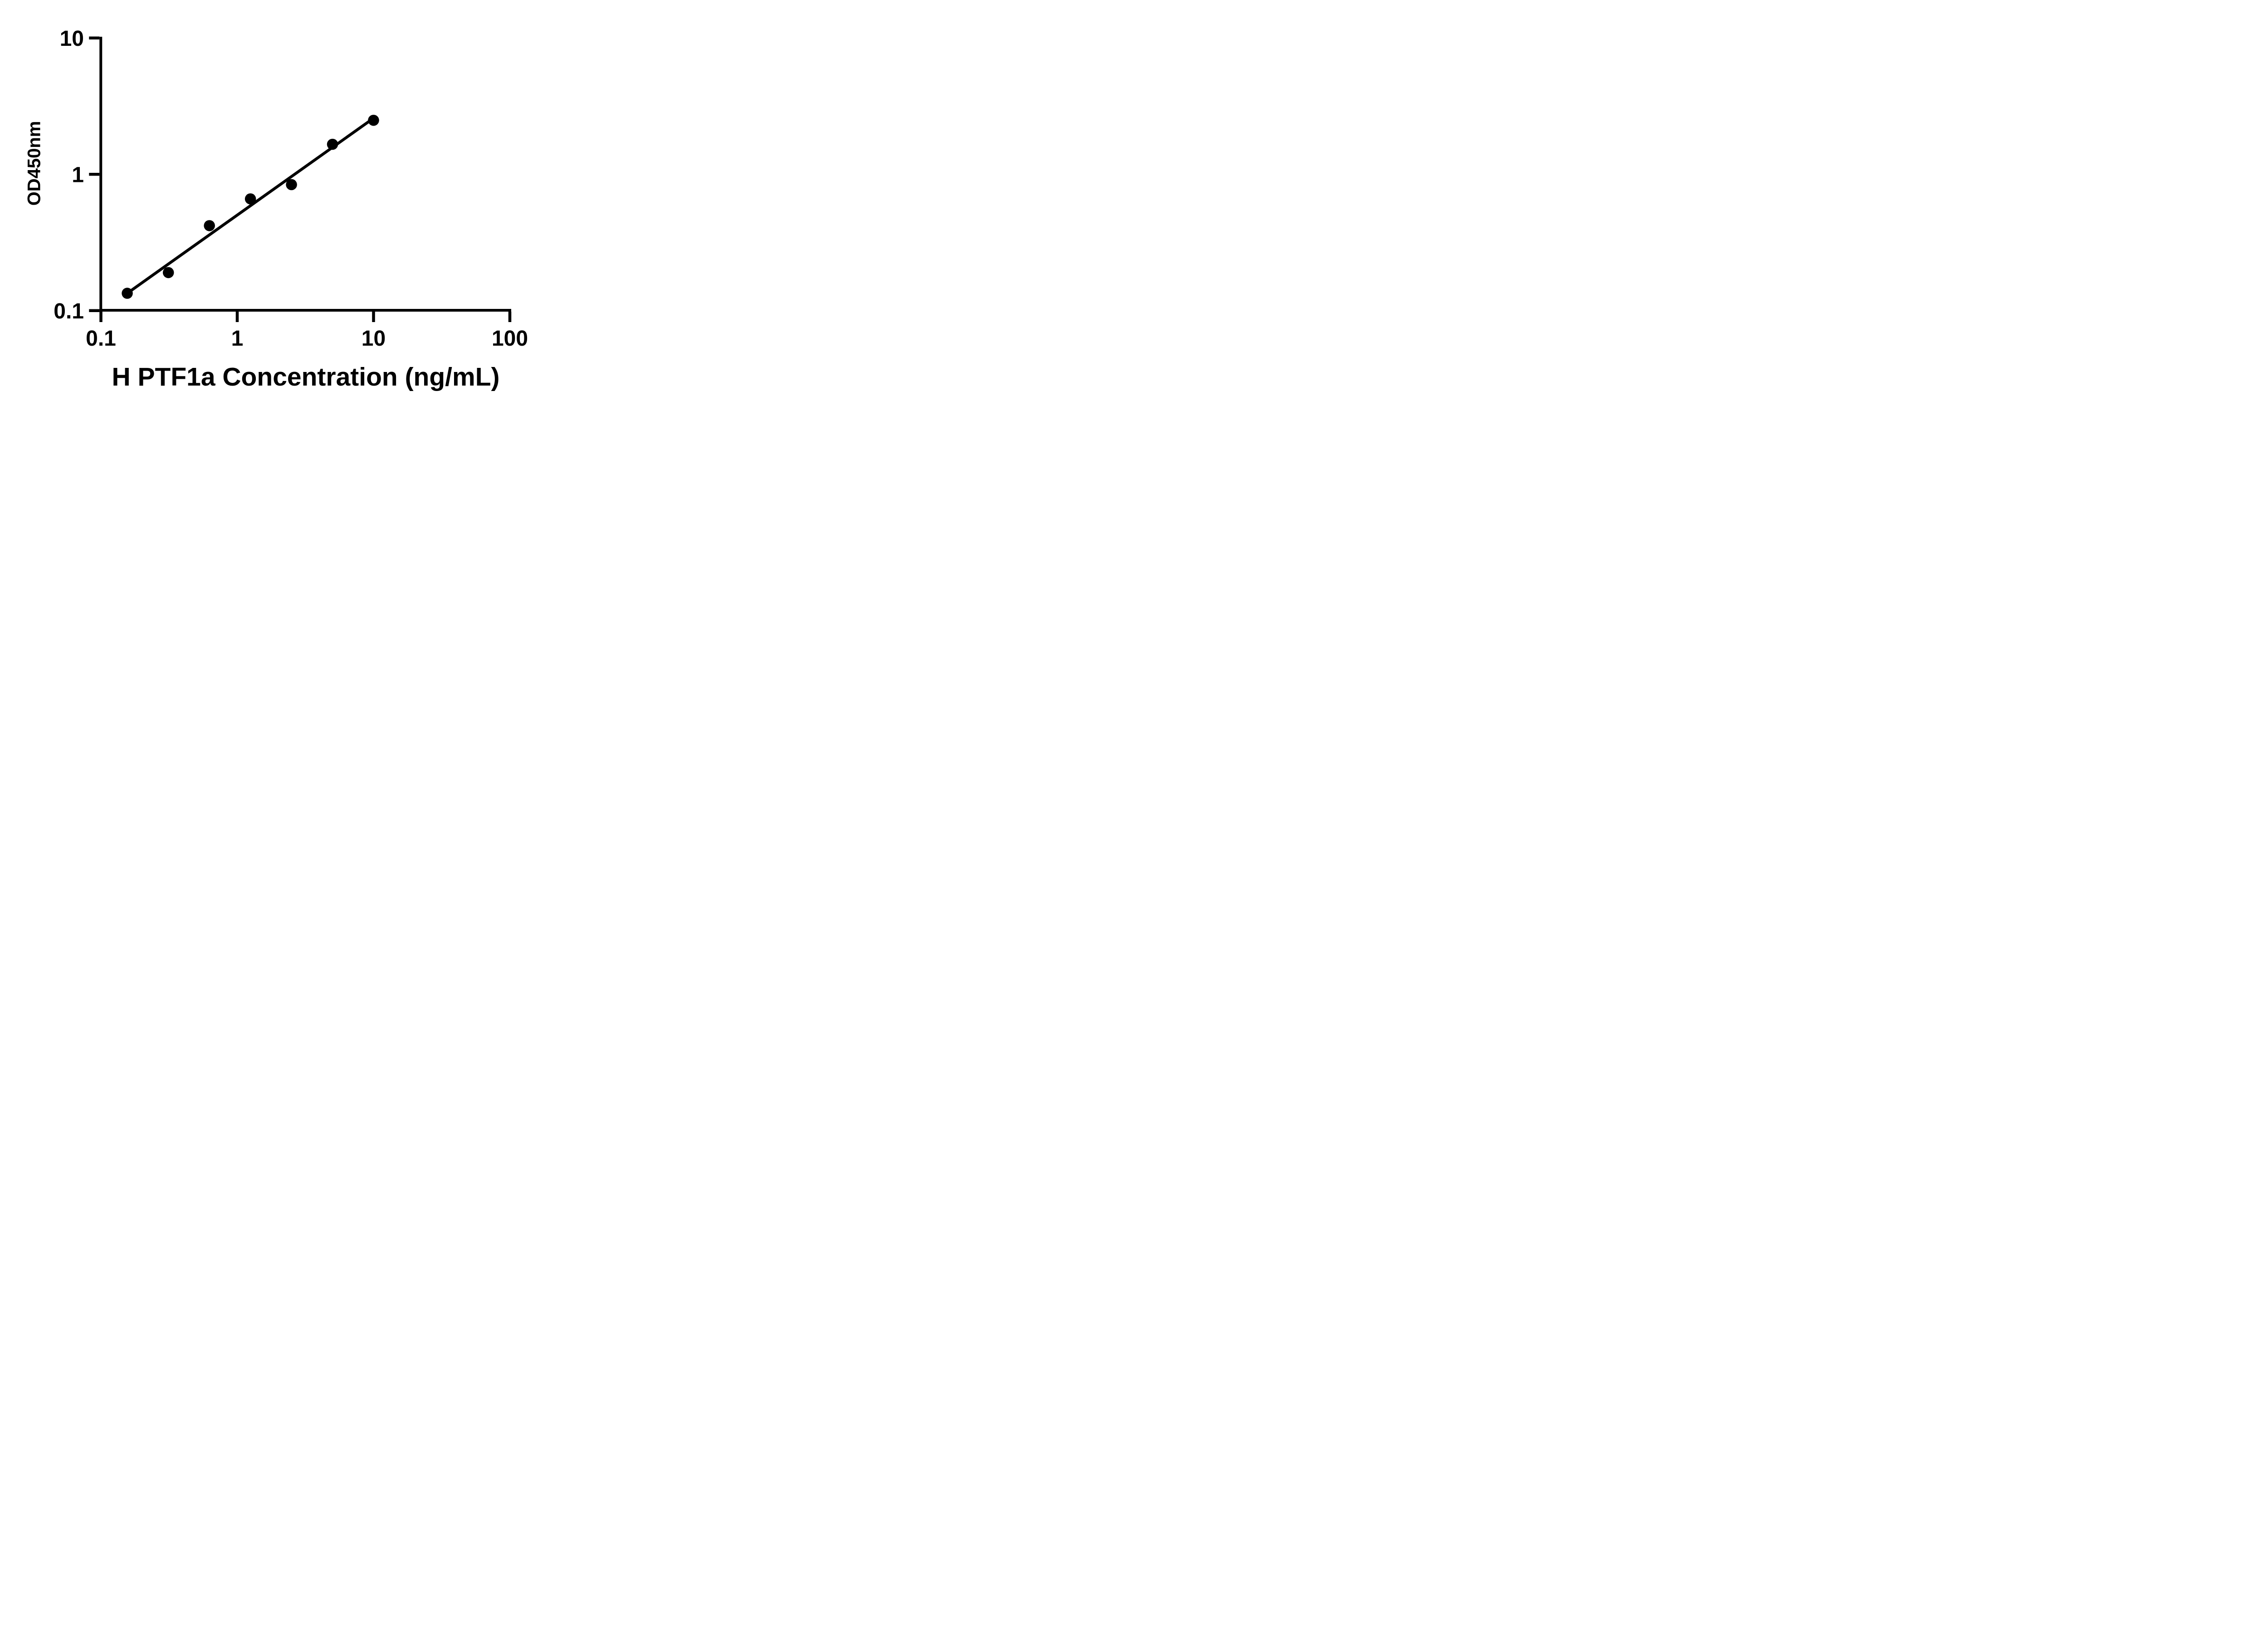  What do you see at coordinates (306, 376) in the screenshot?
I see `x-axis-title: H PTF1a Concentration (ng/mL)` at bounding box center [306, 376].